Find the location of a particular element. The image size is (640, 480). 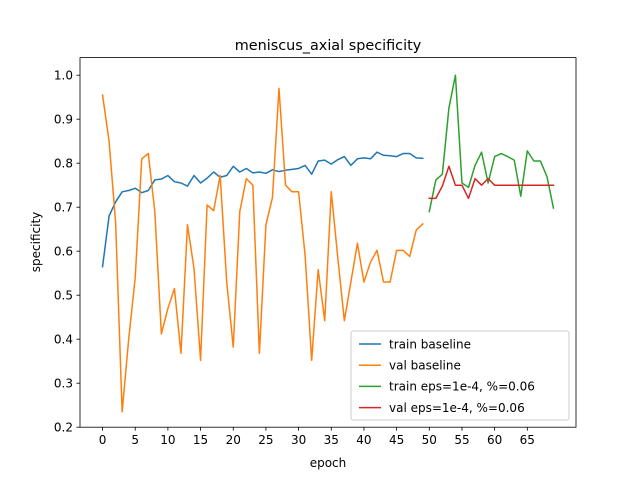

chart-title: meniscus_axial specificity is located at coordinates (328, 46).